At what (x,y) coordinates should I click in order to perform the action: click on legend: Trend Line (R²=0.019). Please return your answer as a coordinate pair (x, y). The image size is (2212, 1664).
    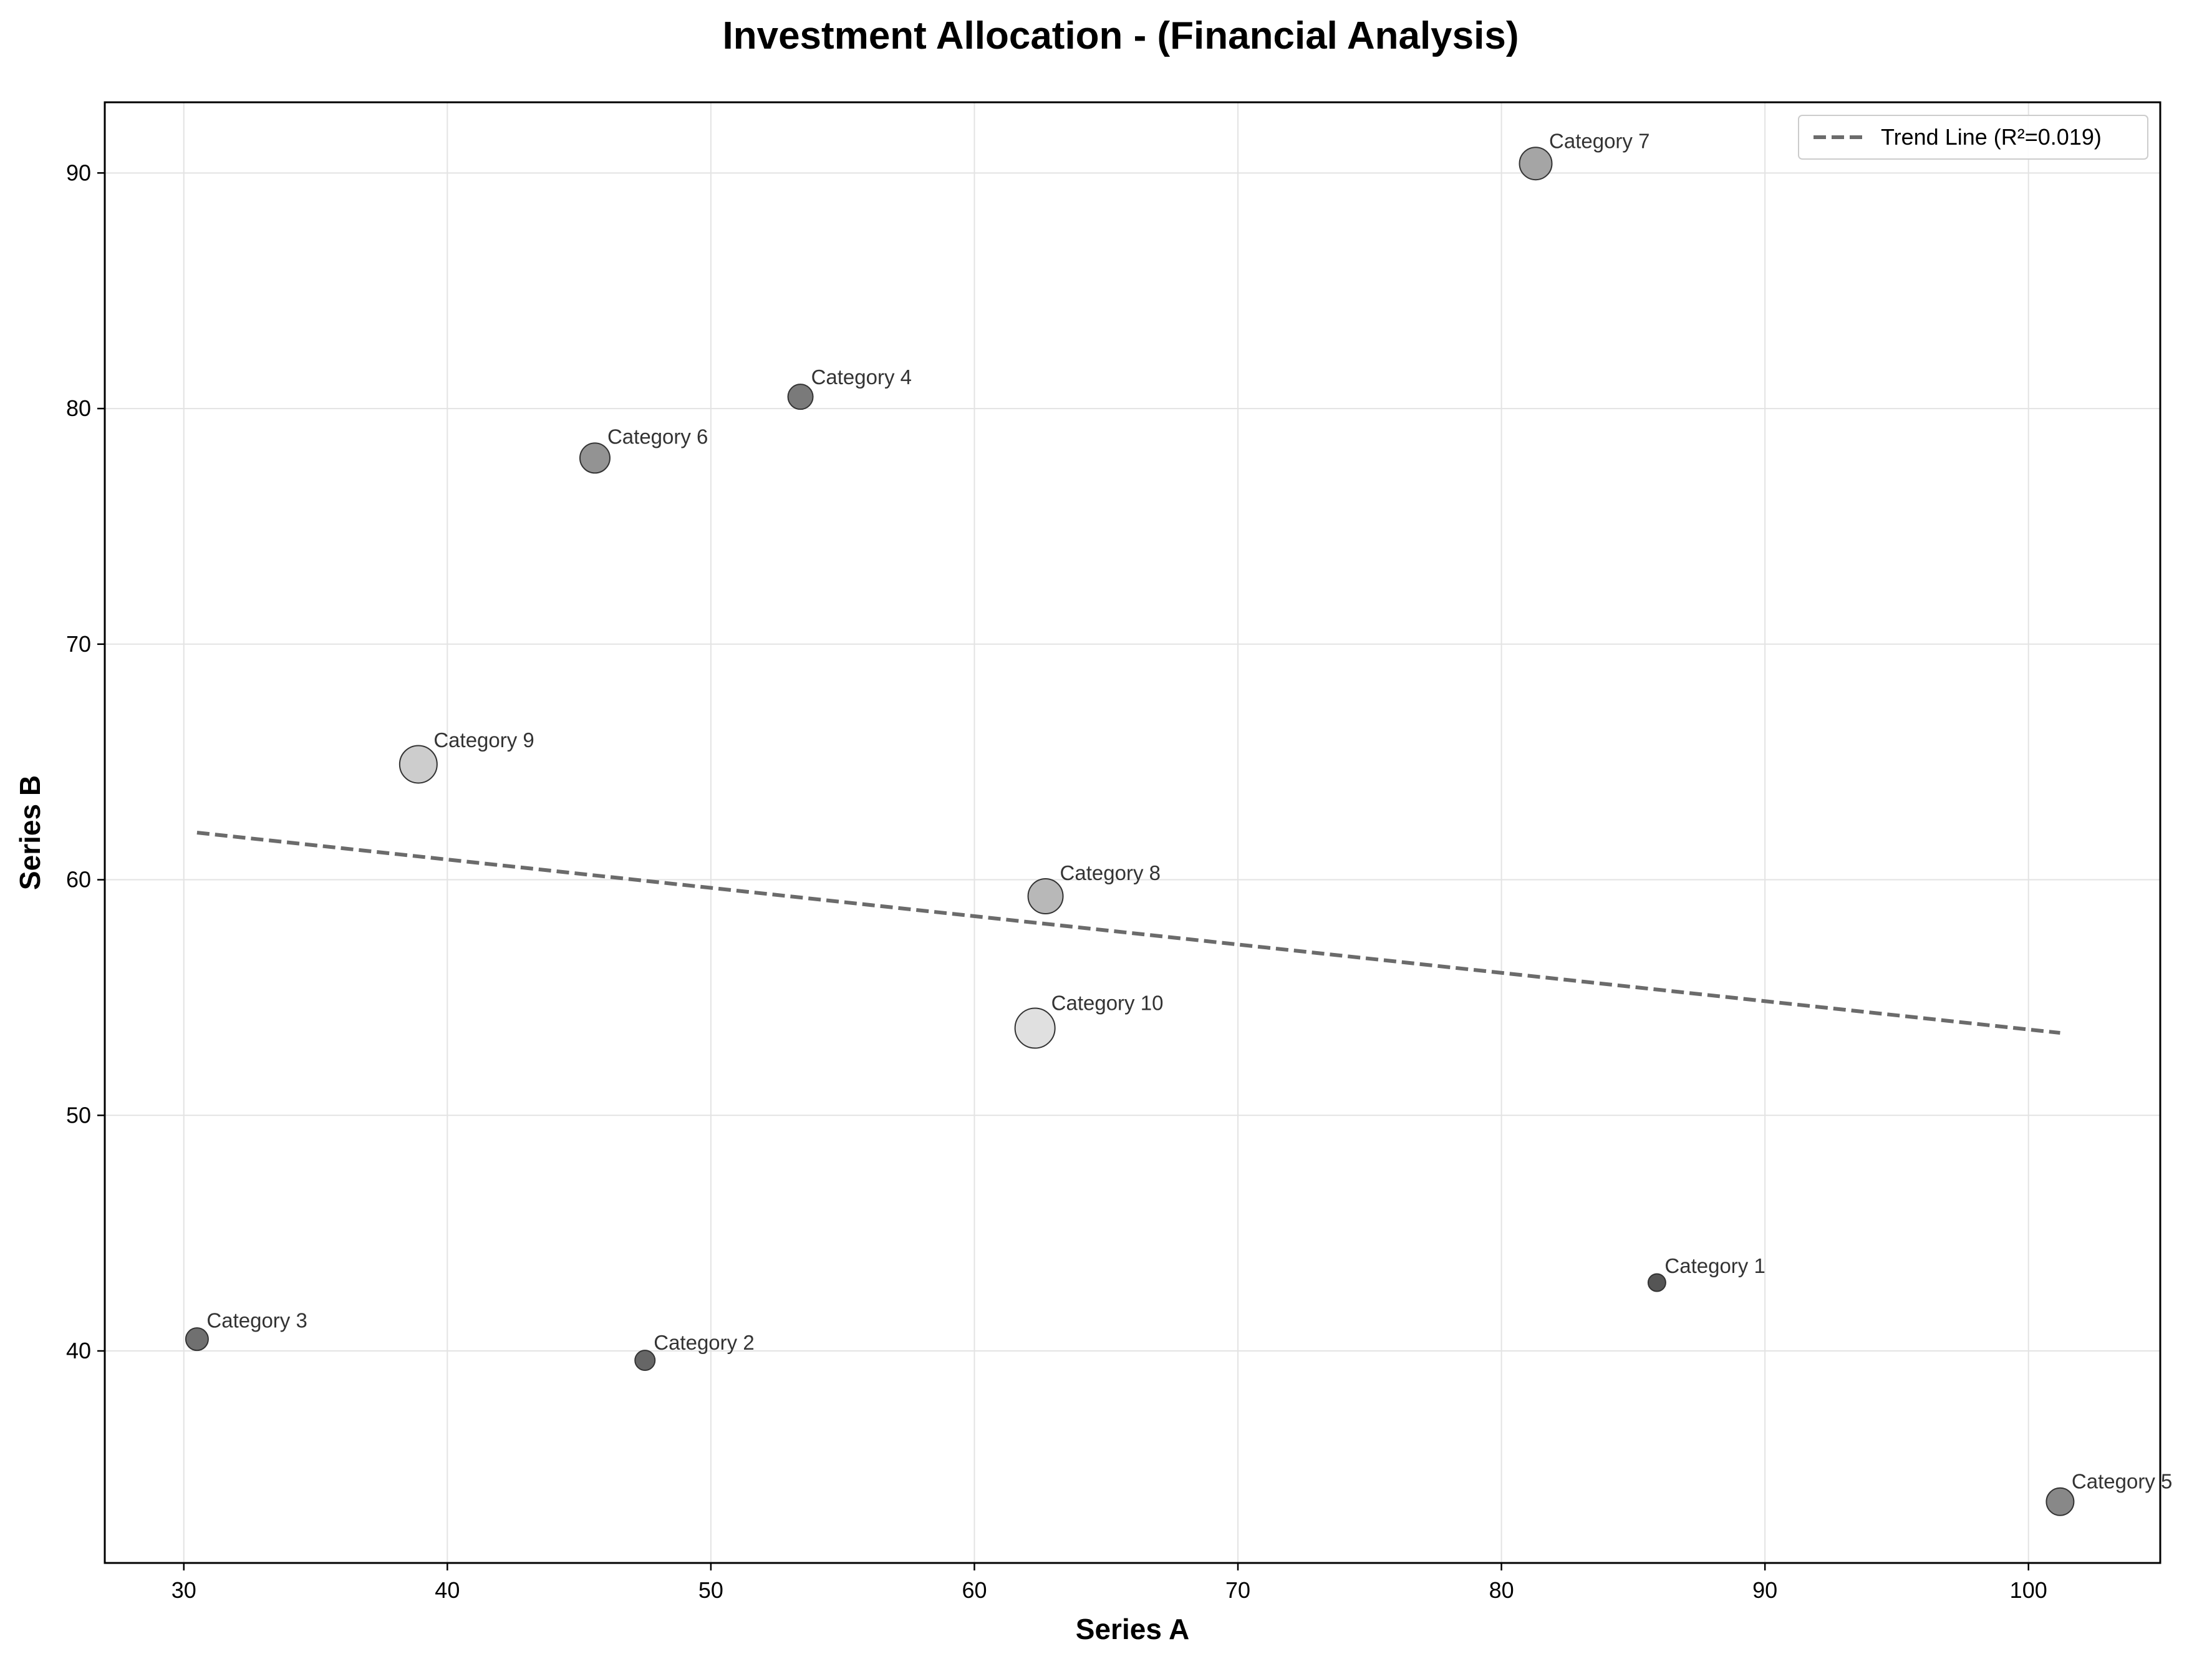
    Looking at the image, I should click on (1973, 137).